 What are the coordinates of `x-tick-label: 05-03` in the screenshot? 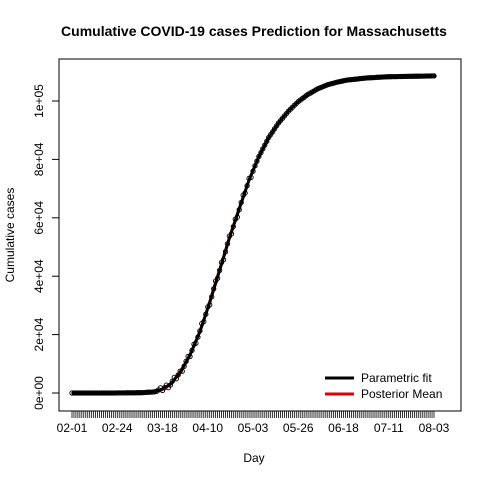 It's located at (253, 428).